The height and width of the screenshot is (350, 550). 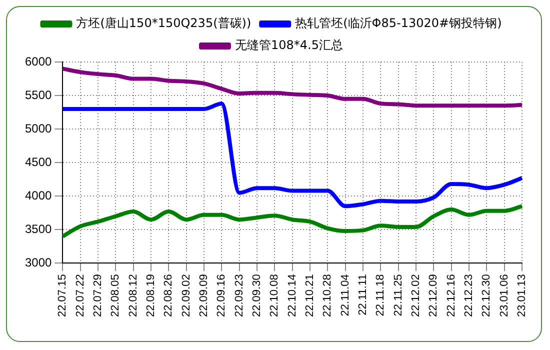 I want to click on x-tick-label: 22.11.25, so click(x=398, y=295).